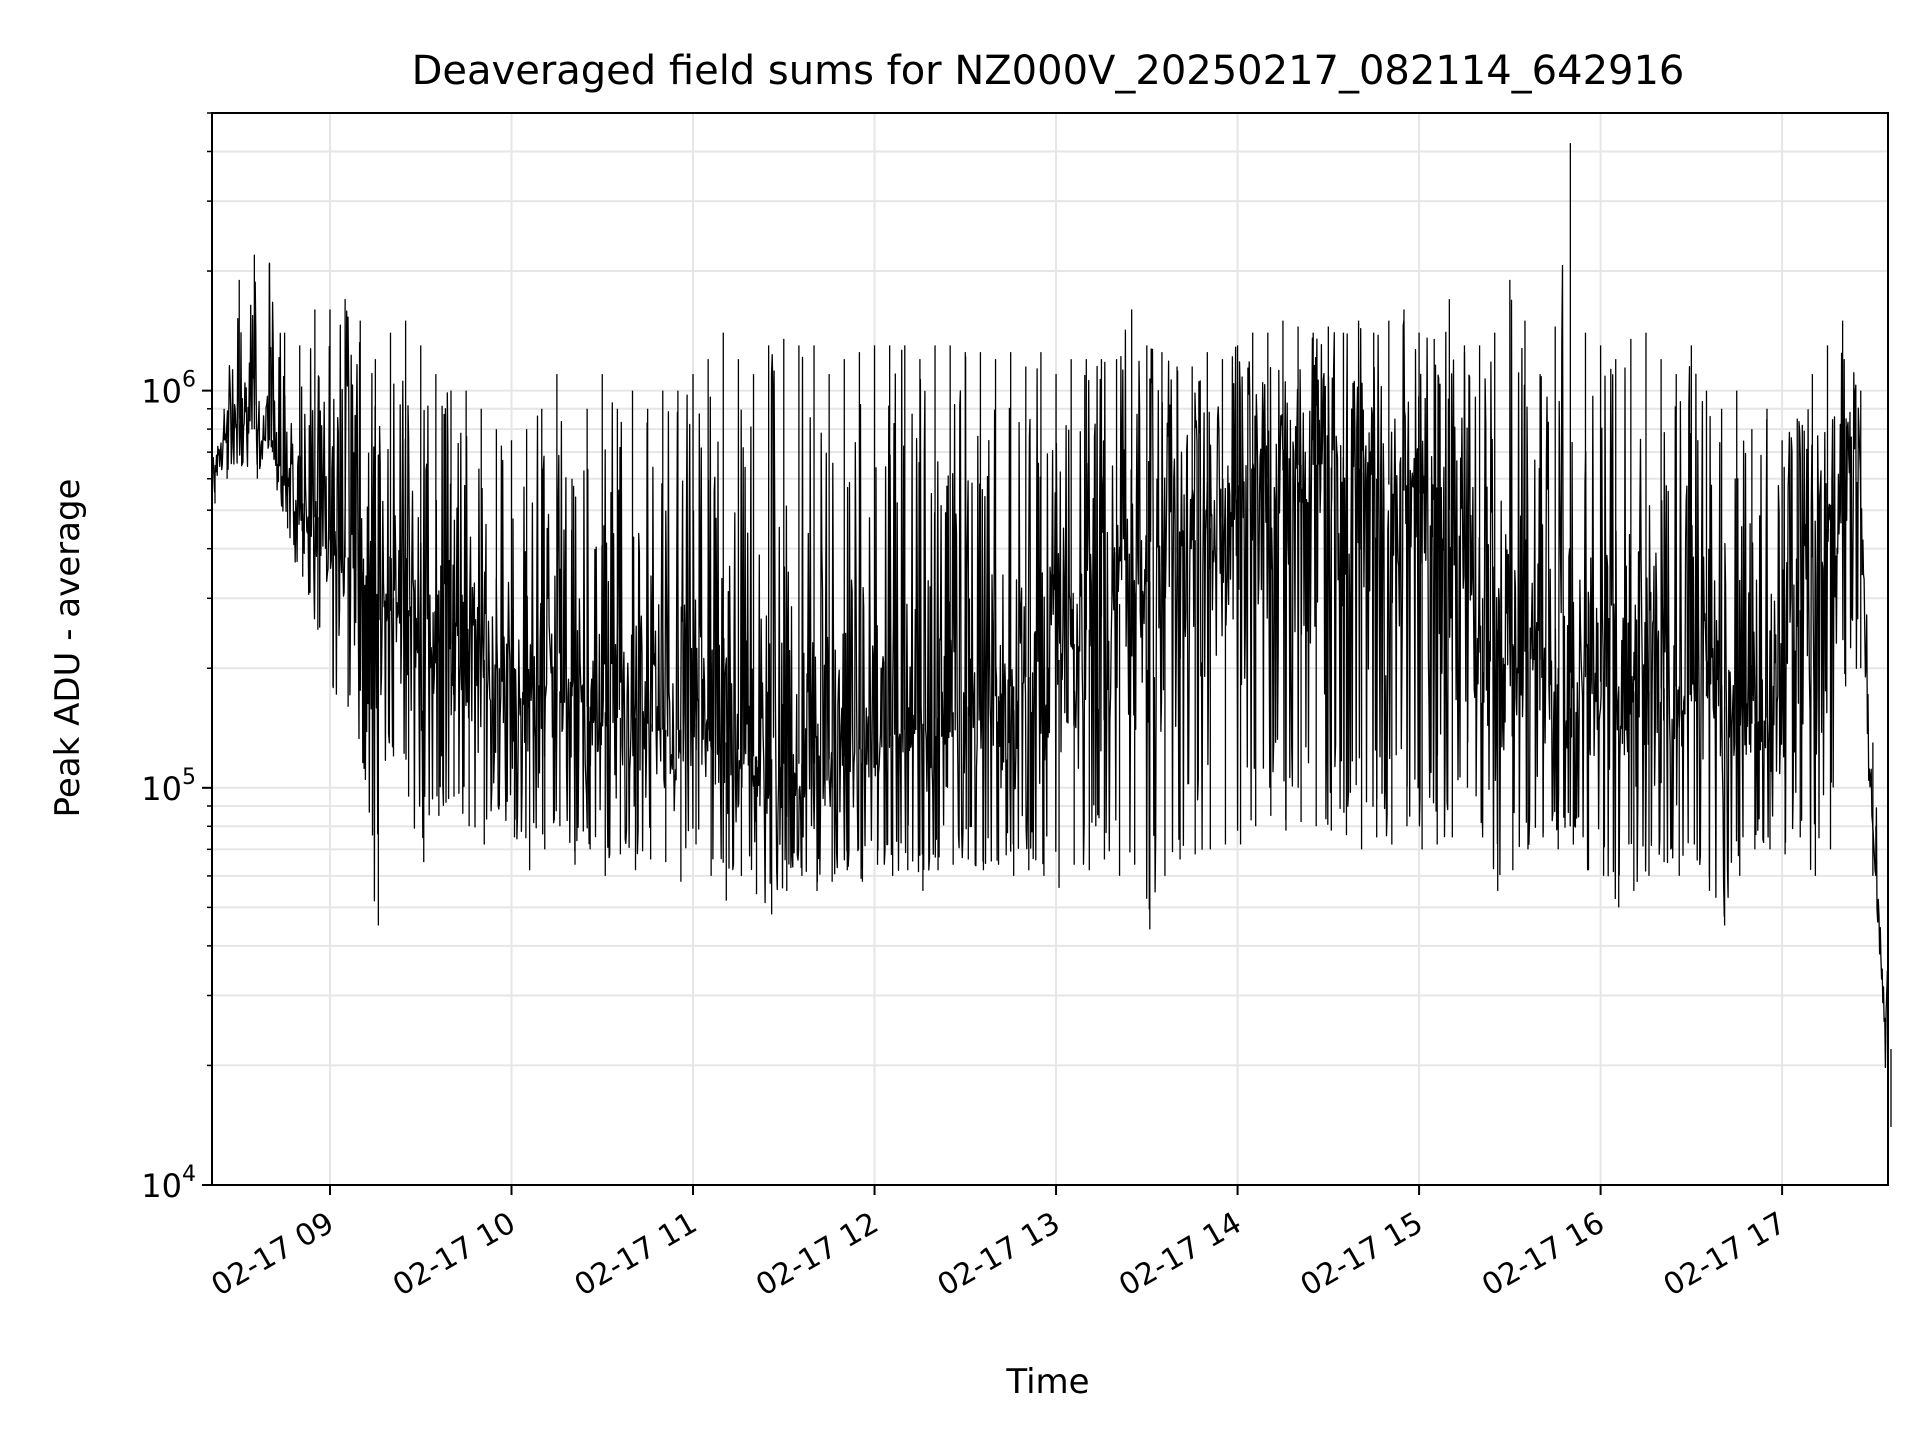 Image resolution: width=1920 pixels, height=1444 pixels. I want to click on y-tick-label: 10⁵, so click(168, 786).